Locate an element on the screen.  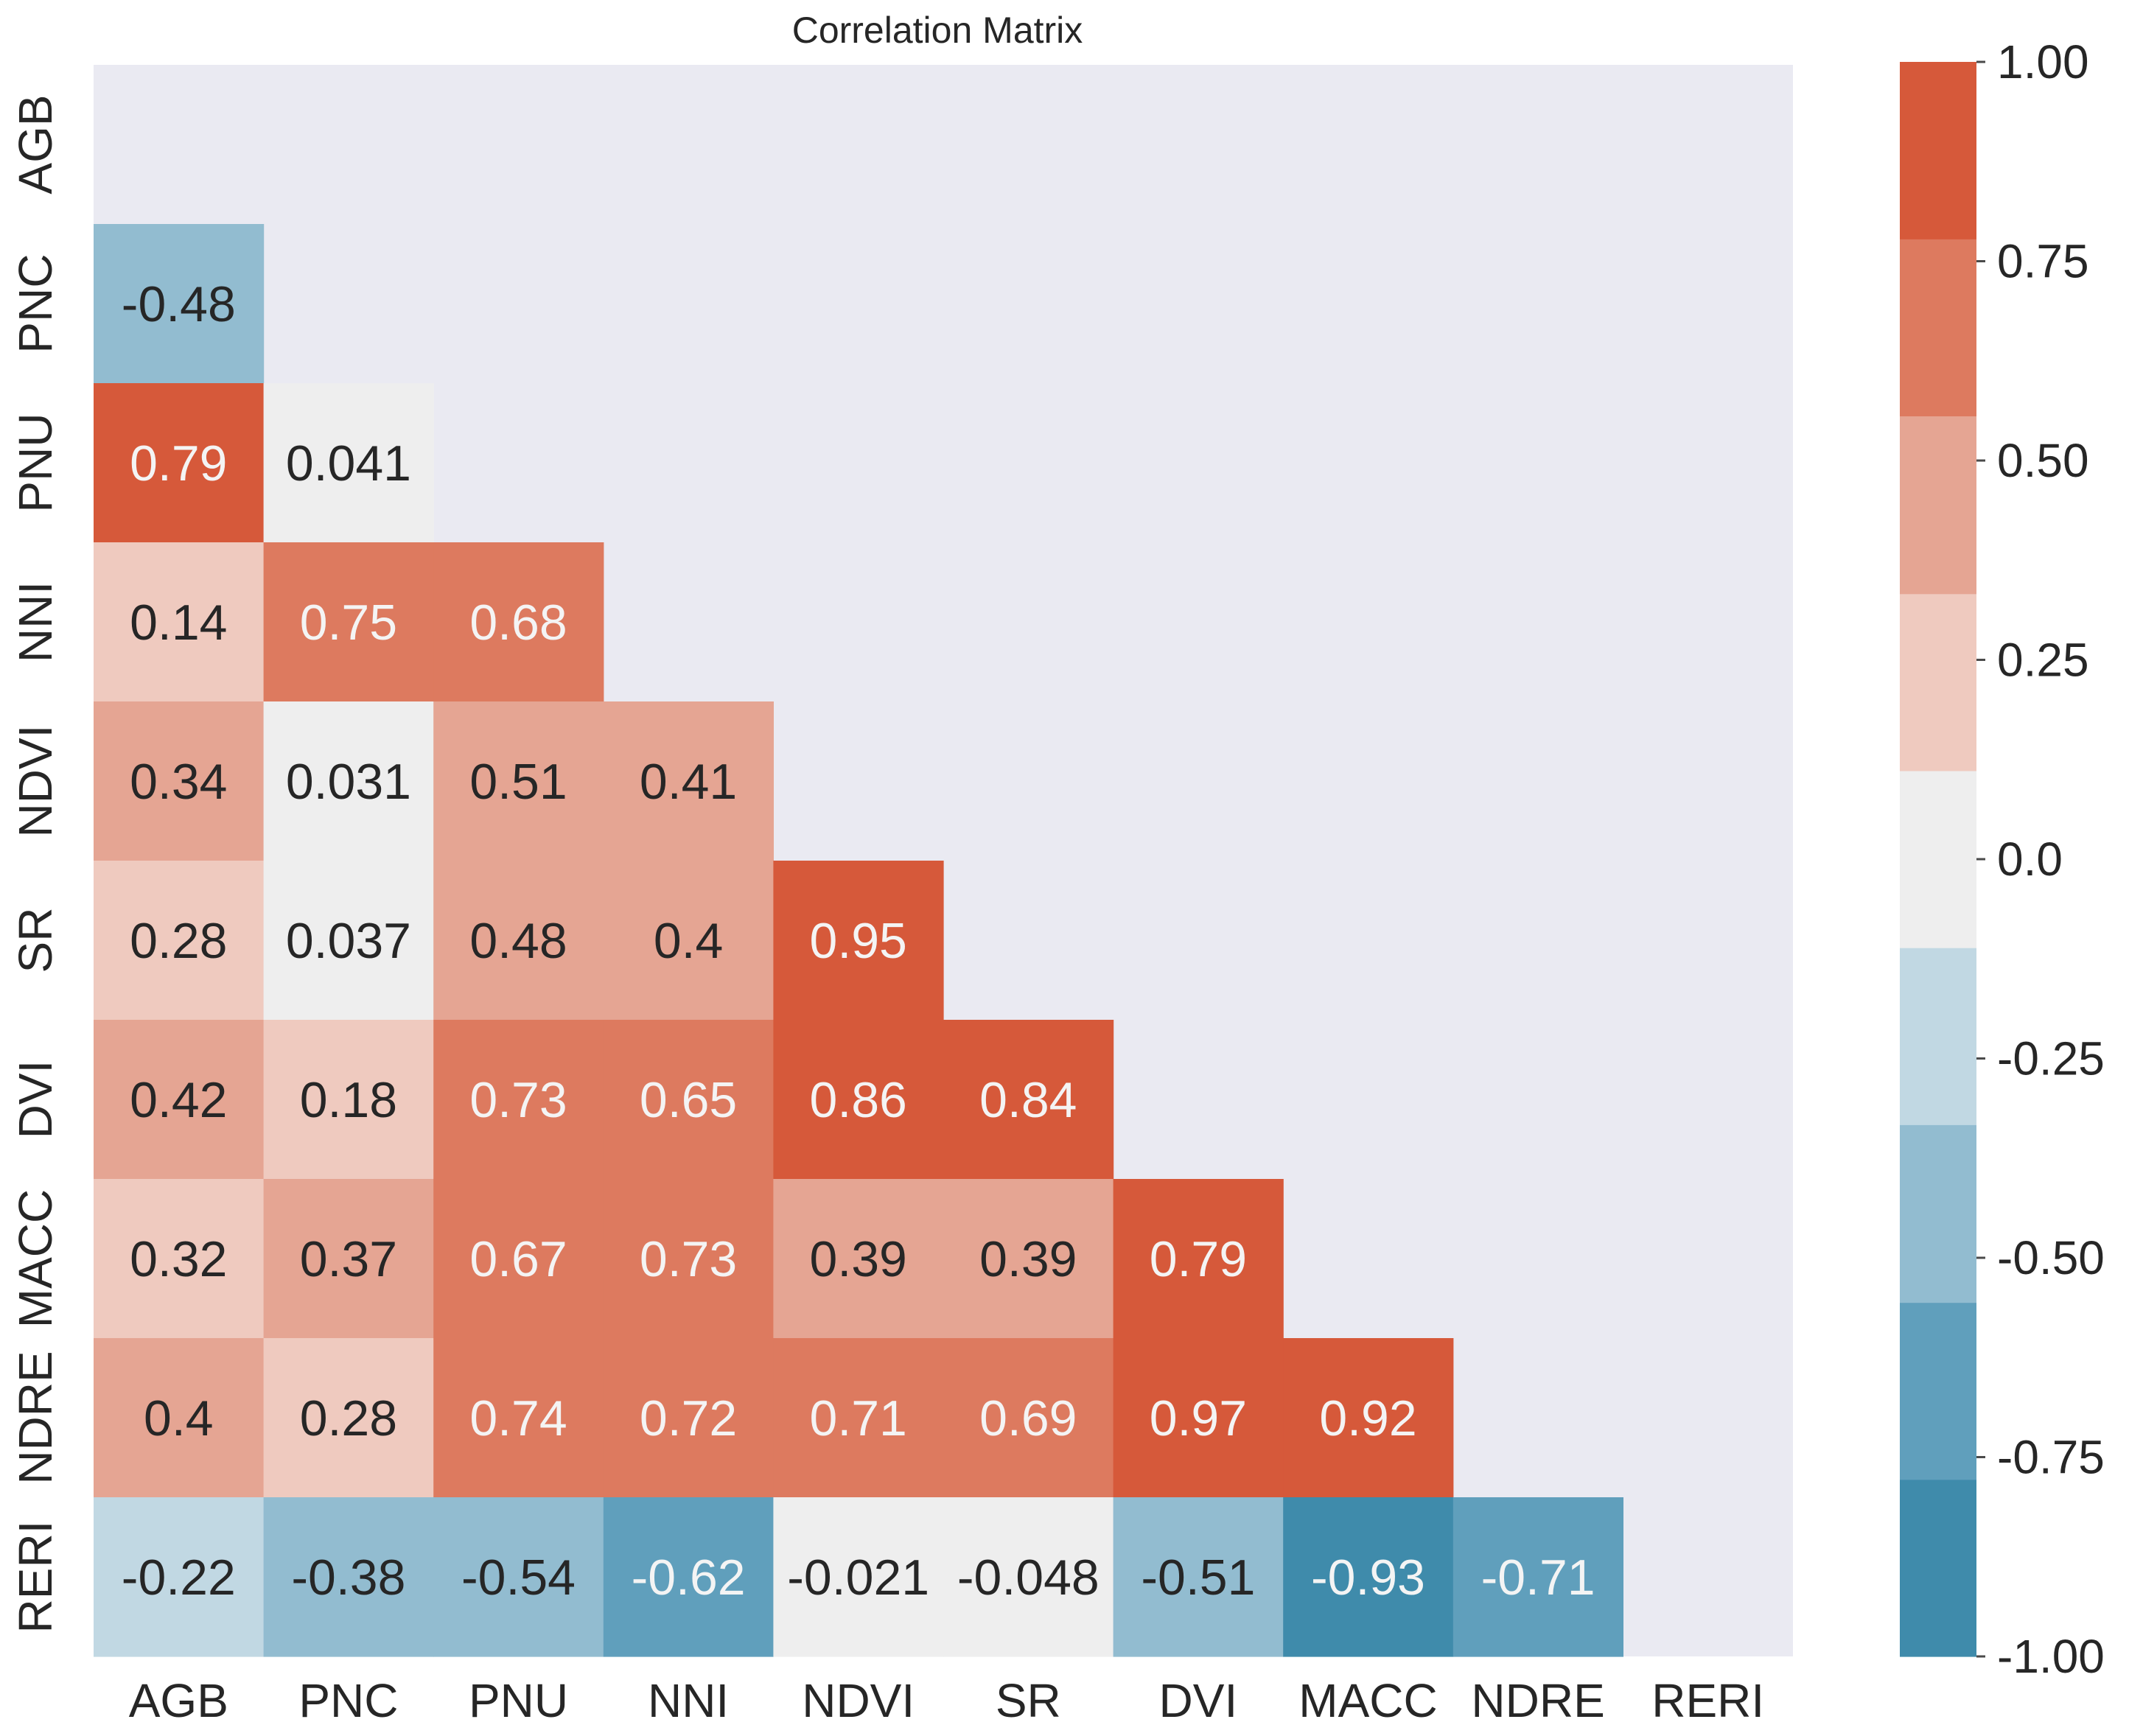
cell-value-label: -0.93 is located at coordinates (1368, 1578).